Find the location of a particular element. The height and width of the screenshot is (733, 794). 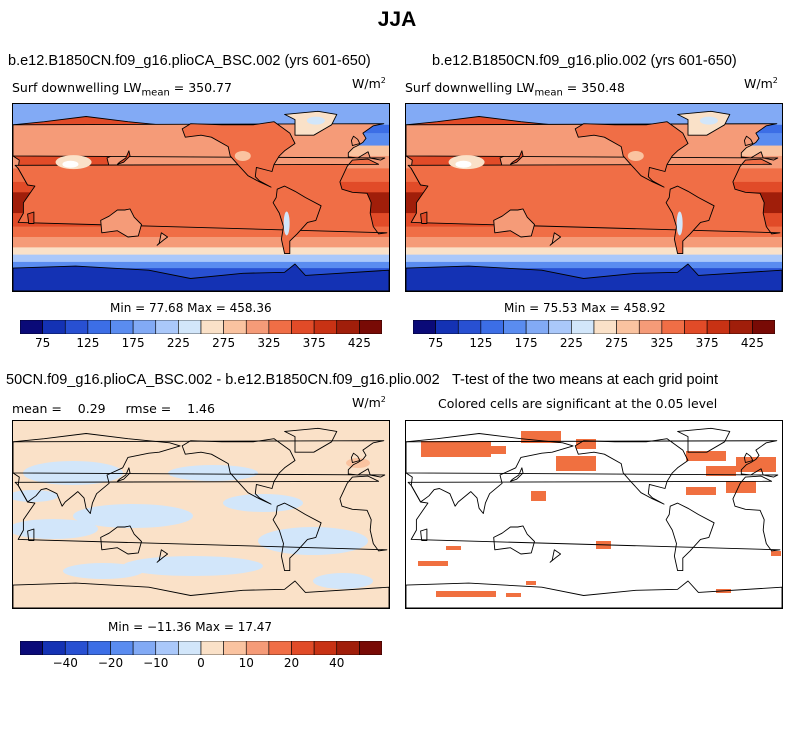

land-australia is located at coordinates (121, 223).